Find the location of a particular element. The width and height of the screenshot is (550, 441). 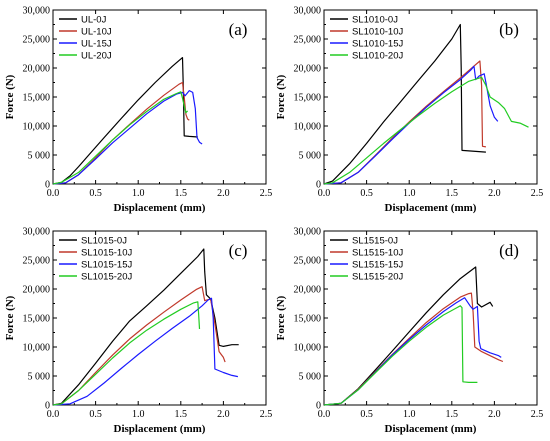

legend-entry: SL1010-0J is located at coordinates (375, 20).